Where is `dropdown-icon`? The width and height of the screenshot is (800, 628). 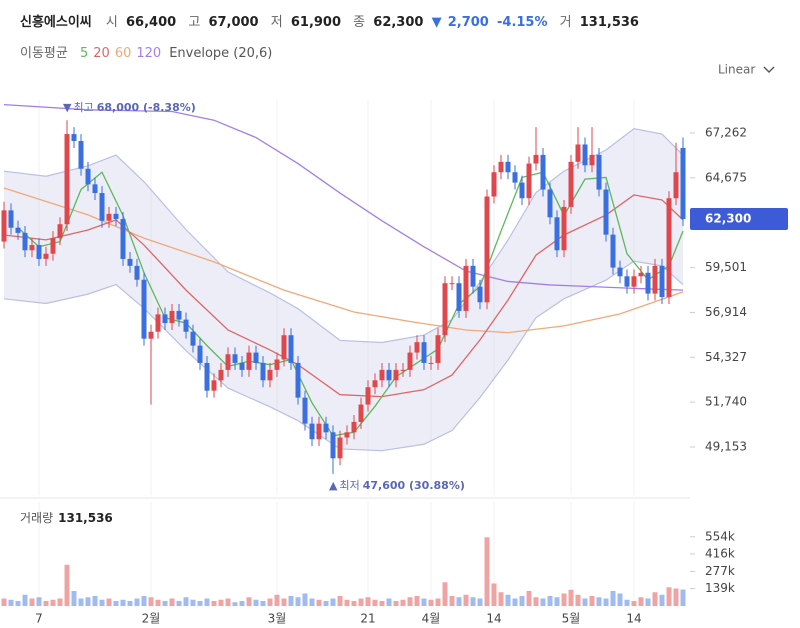 dropdown-icon is located at coordinates (769, 69).